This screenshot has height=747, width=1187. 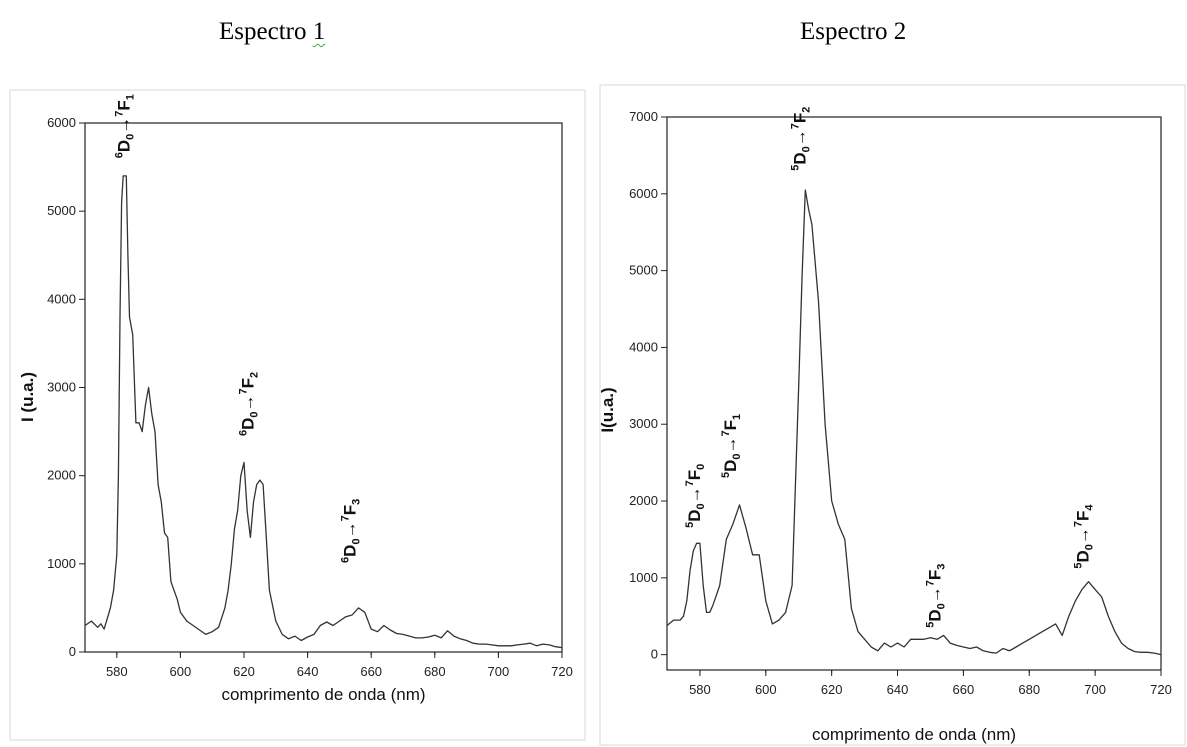 What do you see at coordinates (643, 346) in the screenshot?
I see `y-tick-label: 4000` at bounding box center [643, 346].